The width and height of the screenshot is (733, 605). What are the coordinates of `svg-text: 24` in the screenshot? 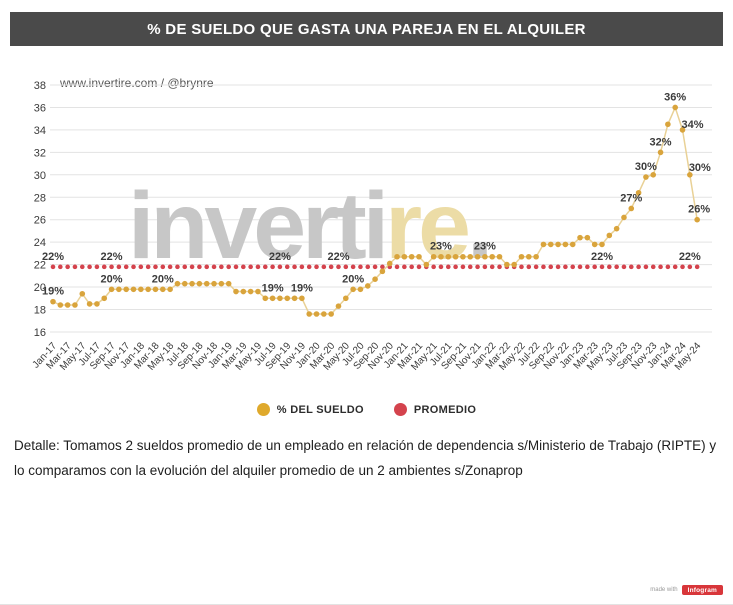 It's located at (40, 243).